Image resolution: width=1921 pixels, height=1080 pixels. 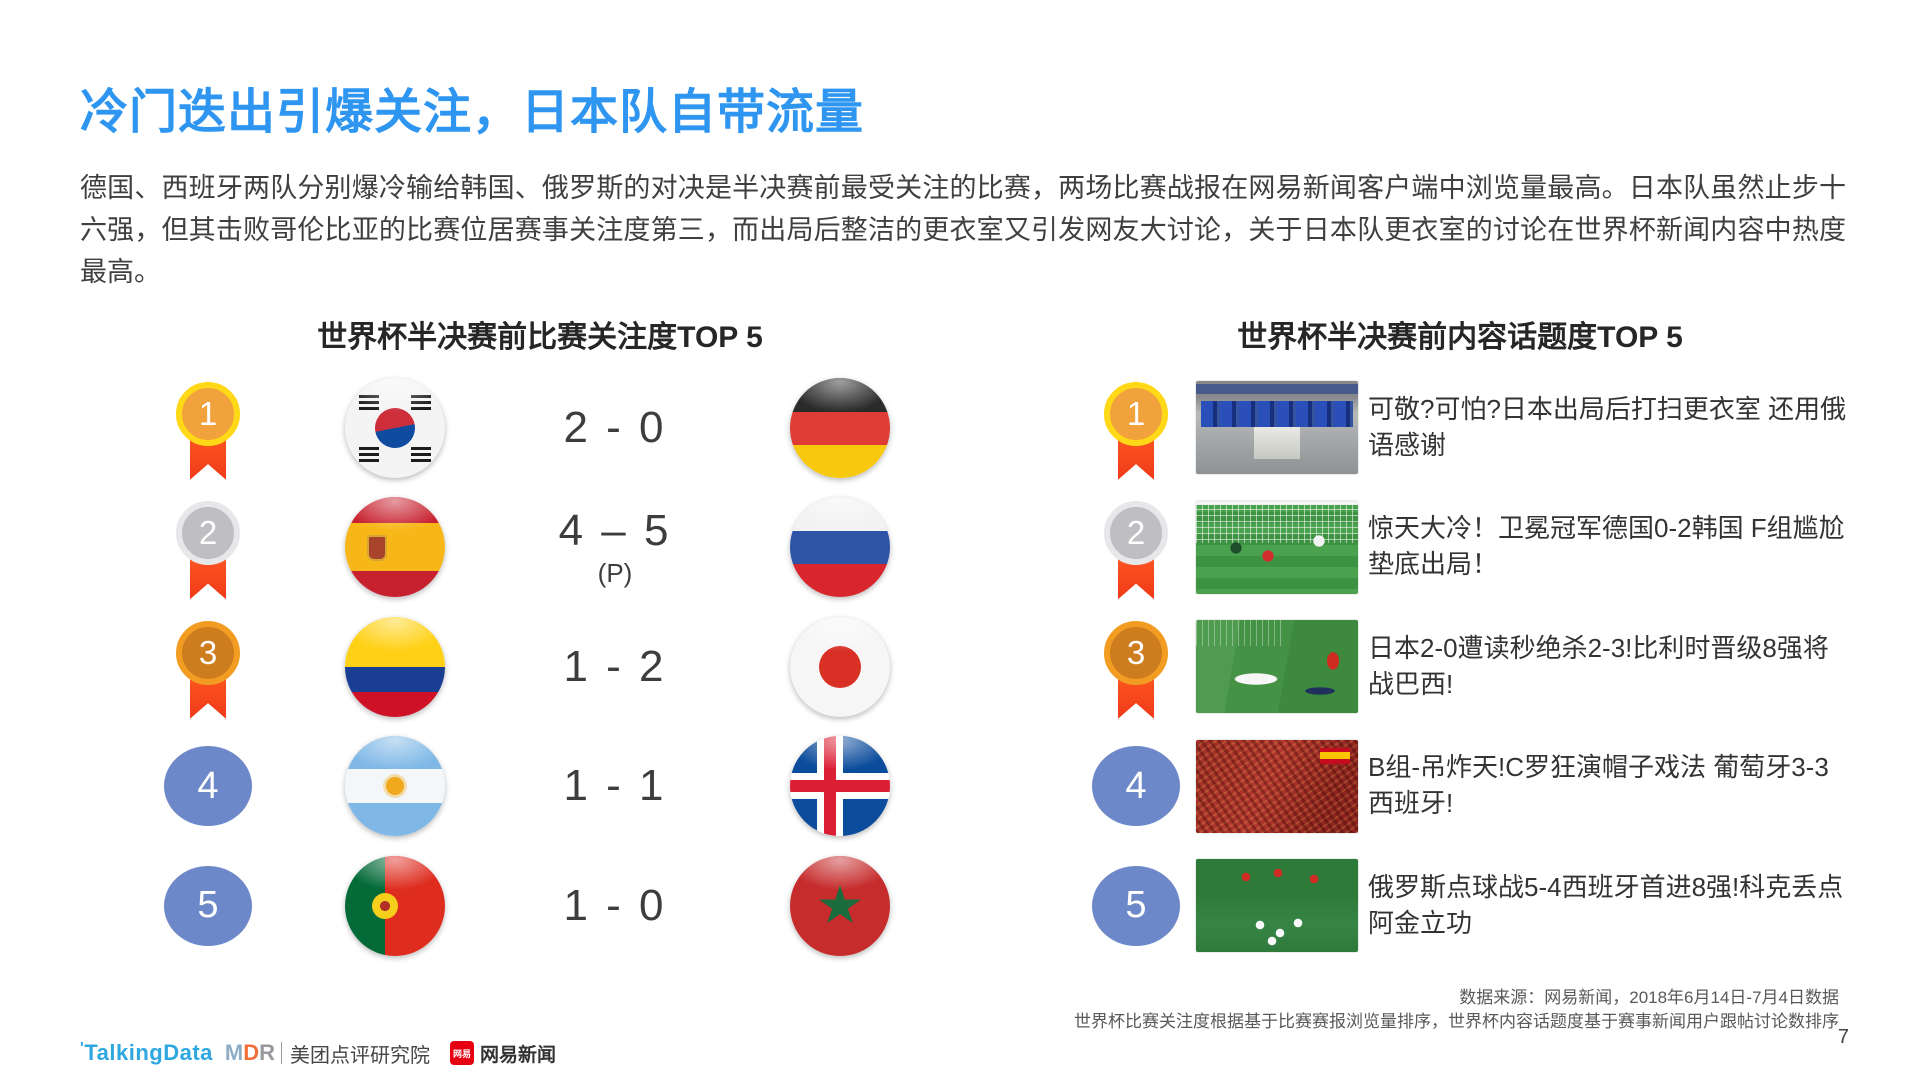 What do you see at coordinates (1277, 666) in the screenshot?
I see `pitch-players-news-photo` at bounding box center [1277, 666].